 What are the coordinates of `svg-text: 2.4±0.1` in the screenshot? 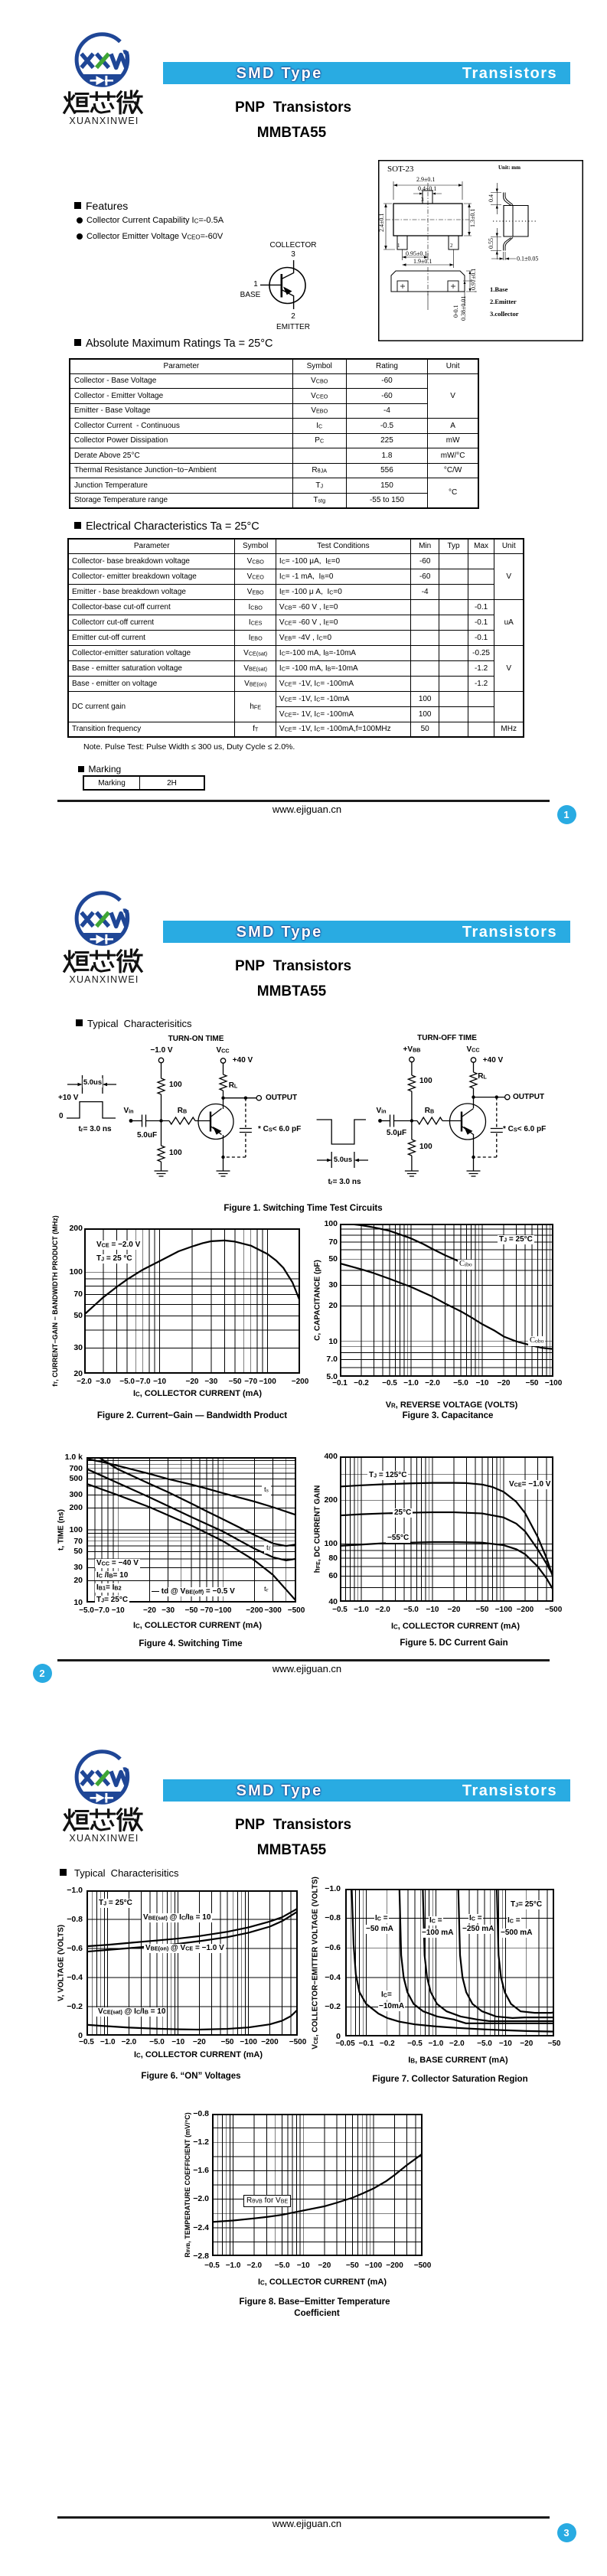 It's located at (382, 223).